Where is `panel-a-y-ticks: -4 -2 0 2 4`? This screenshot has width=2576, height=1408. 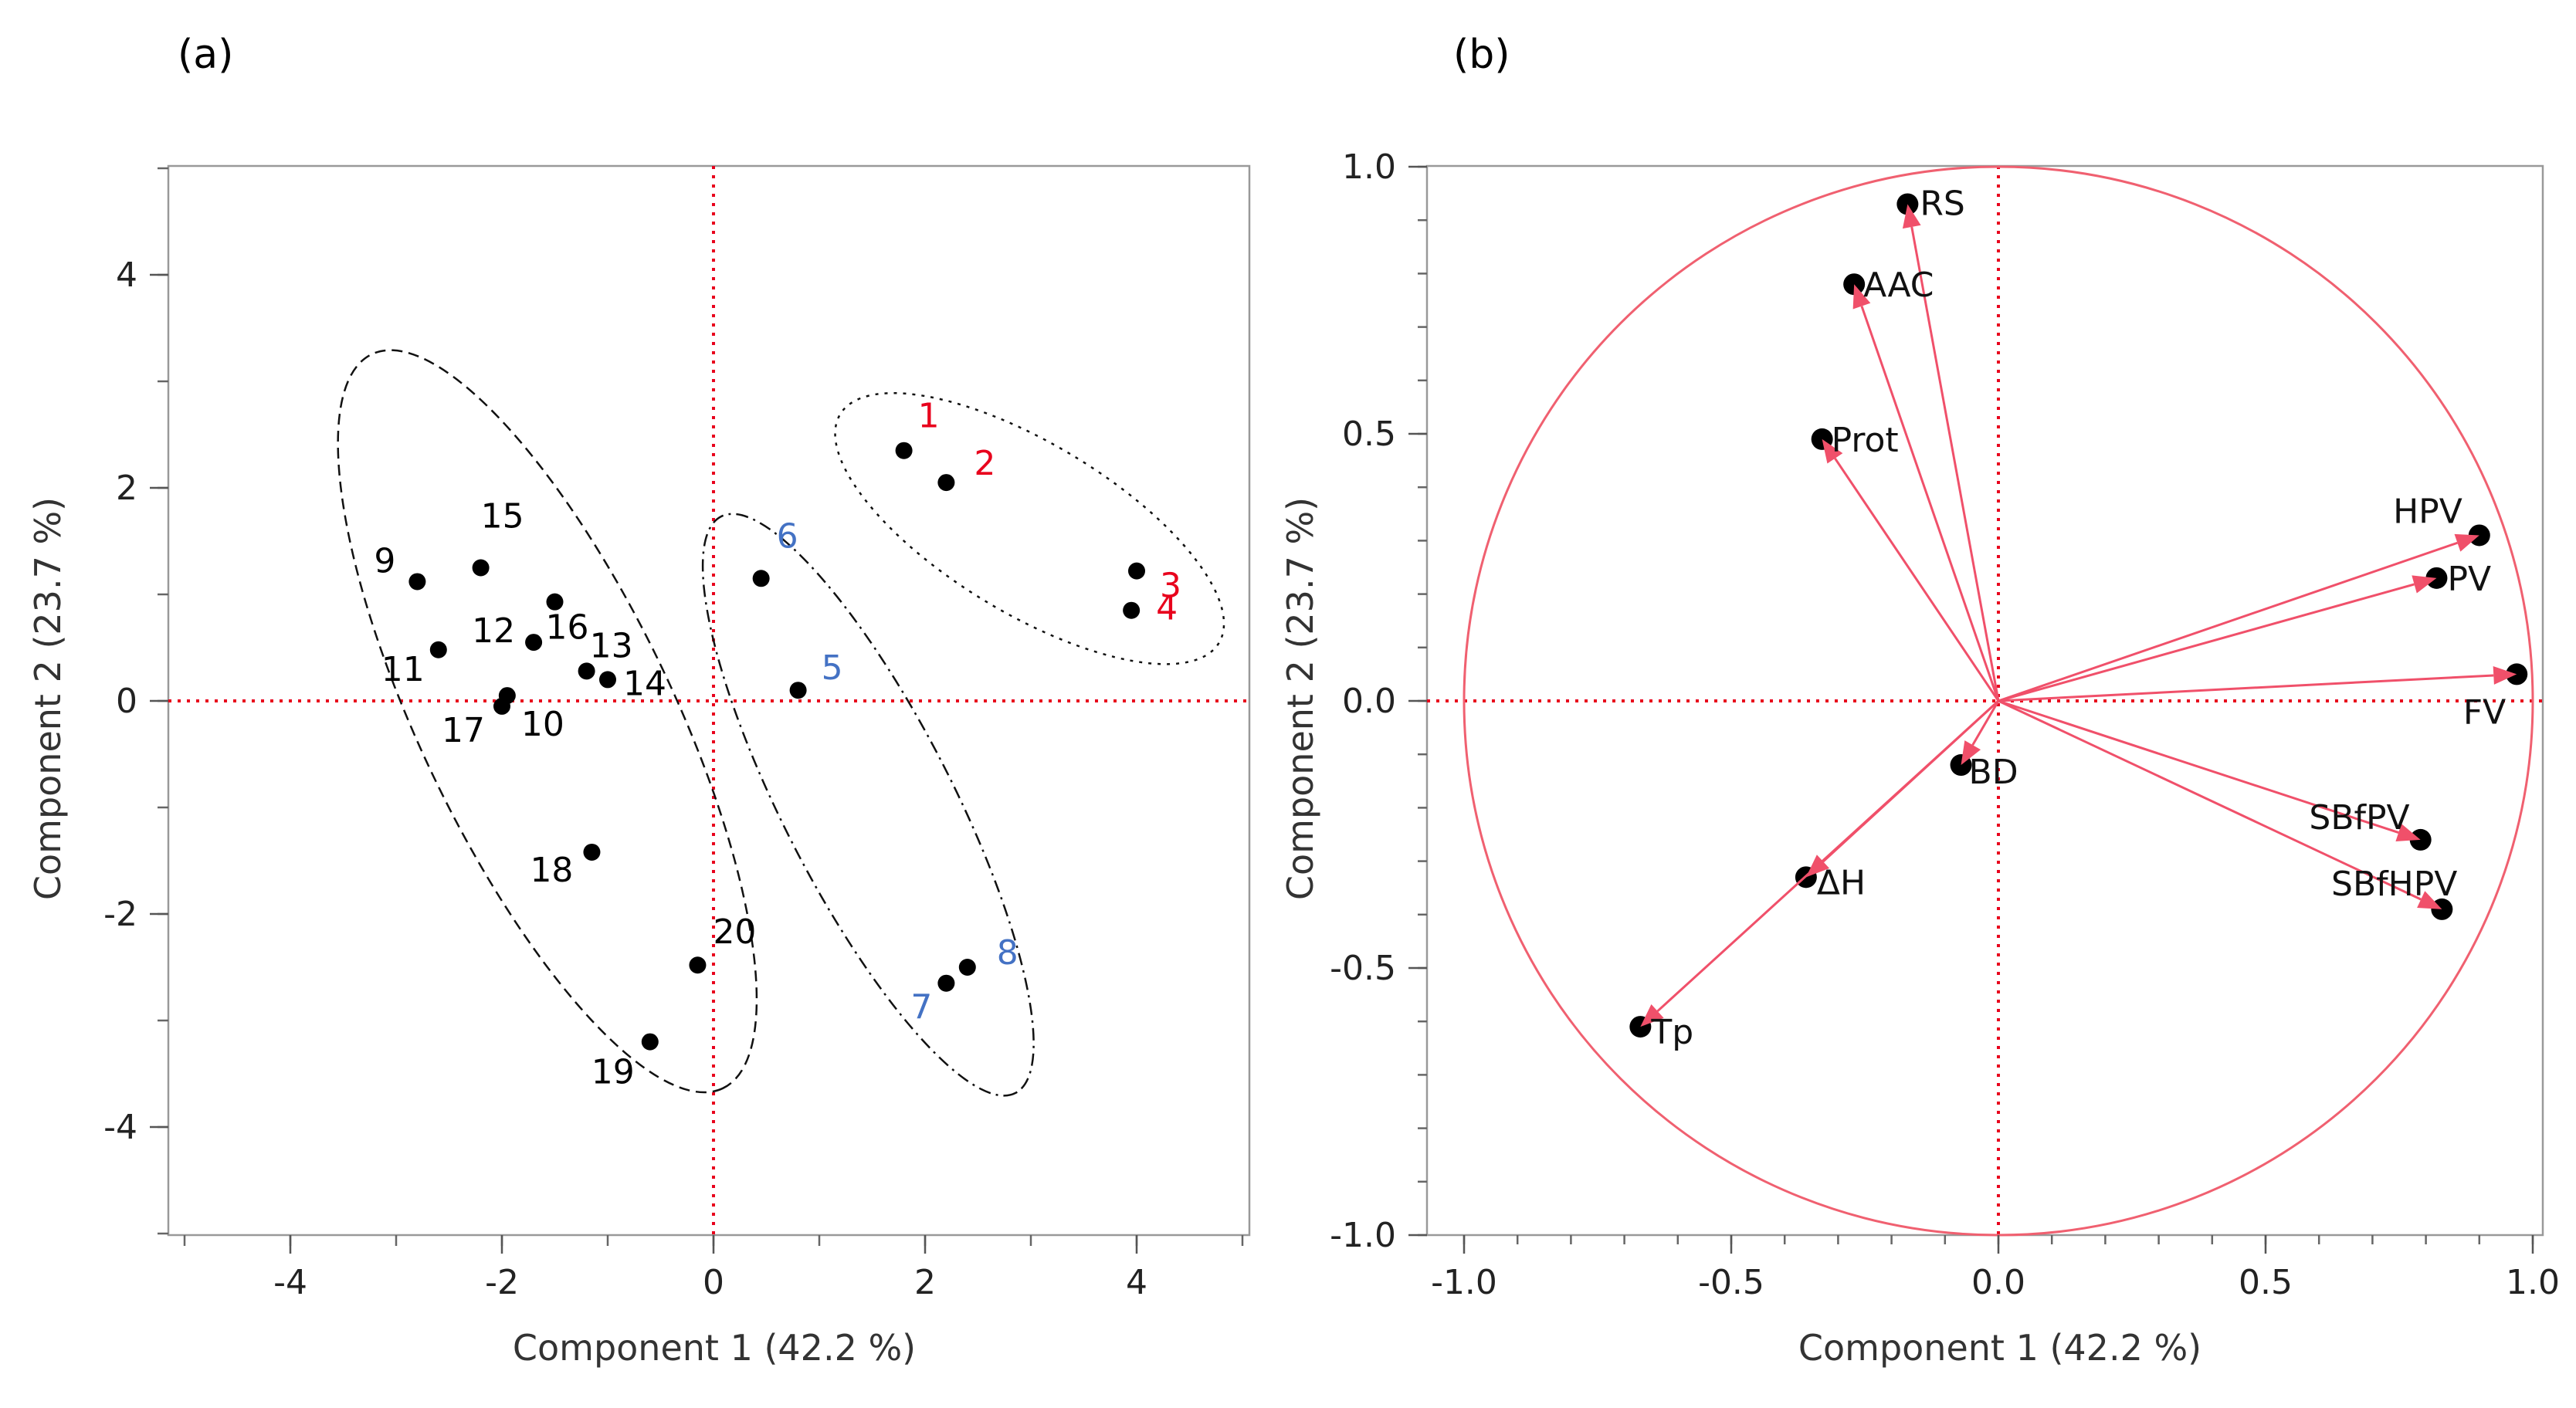
panel-a-y-ticks: -4 -2 0 2 4 is located at coordinates (135, 701).